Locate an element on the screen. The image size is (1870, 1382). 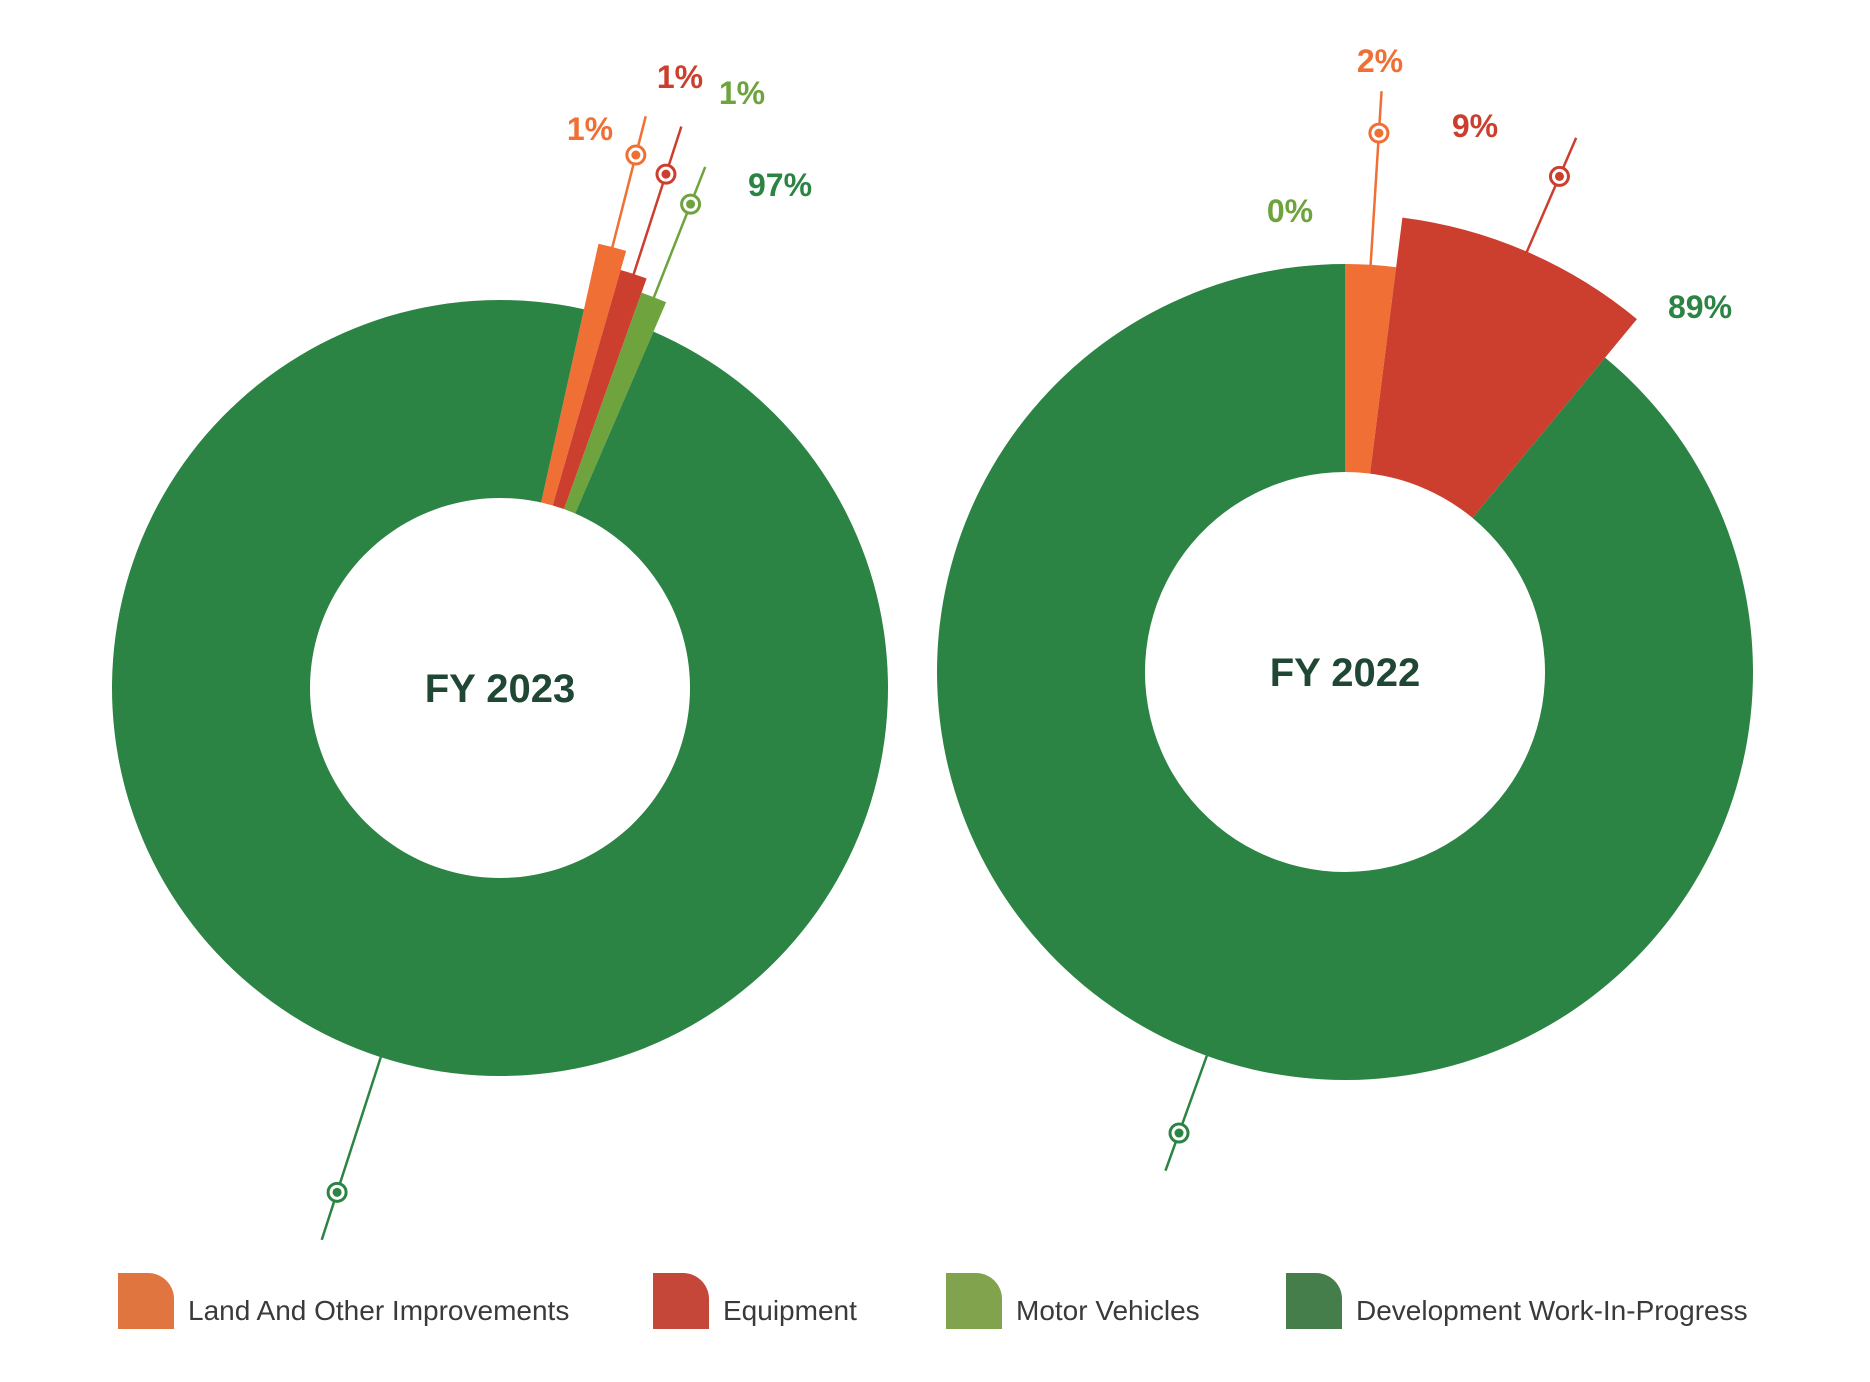
data-label-motor-vehicles: 0% is located at coordinates (1290, 211).